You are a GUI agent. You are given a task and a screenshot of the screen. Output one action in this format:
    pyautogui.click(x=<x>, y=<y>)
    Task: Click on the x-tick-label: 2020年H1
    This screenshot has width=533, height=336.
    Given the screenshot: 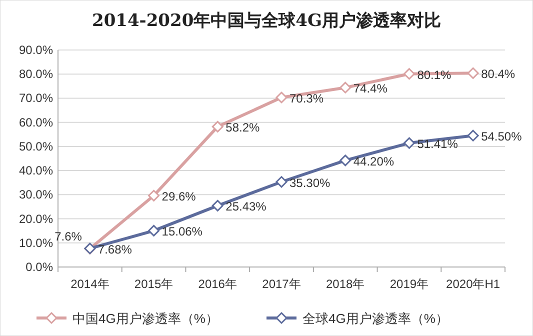 What is the action you would take?
    pyautogui.click(x=473, y=284)
    